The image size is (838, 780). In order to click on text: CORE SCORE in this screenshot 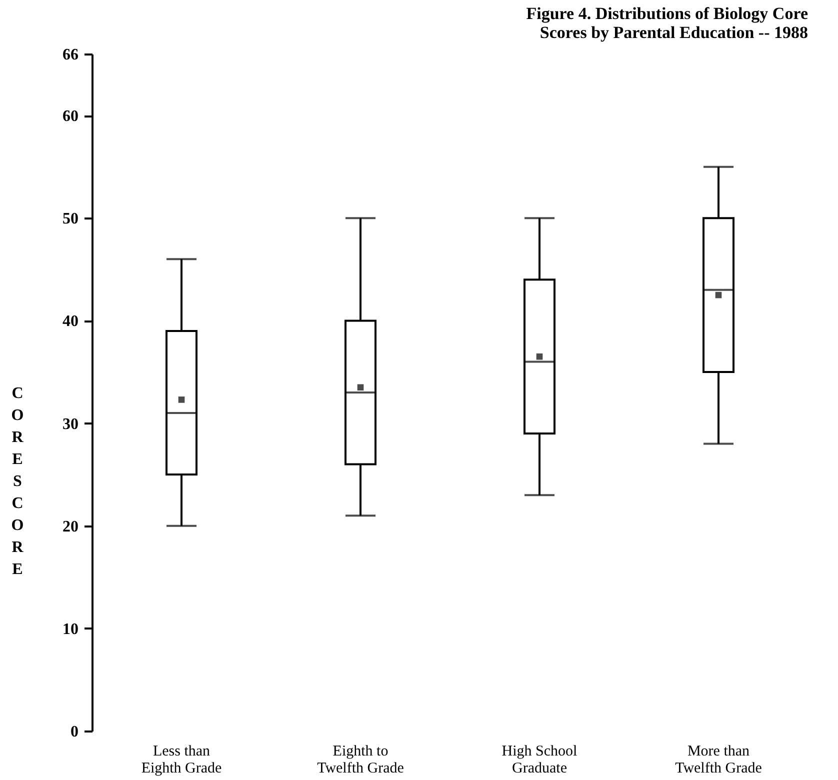, I will do `click(17, 481)`.